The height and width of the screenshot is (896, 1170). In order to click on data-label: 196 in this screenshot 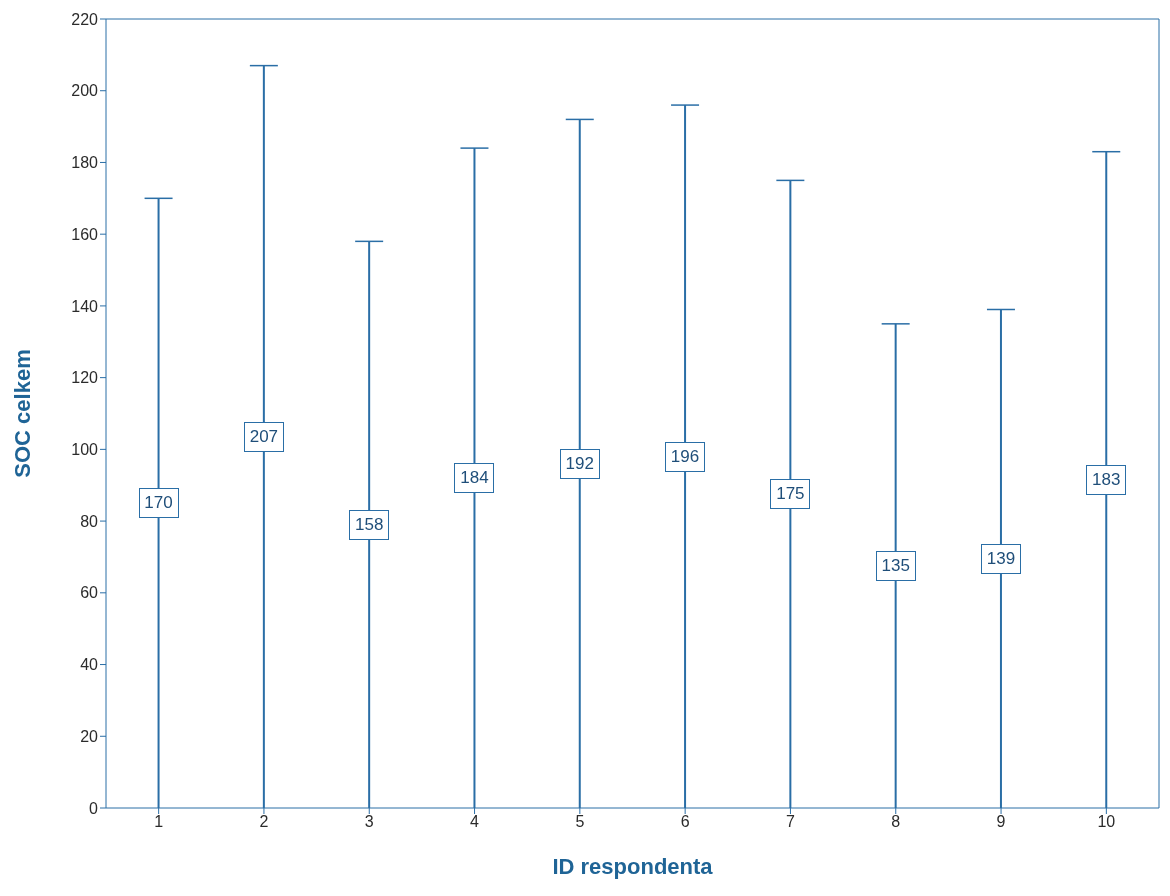, I will do `click(685, 456)`.